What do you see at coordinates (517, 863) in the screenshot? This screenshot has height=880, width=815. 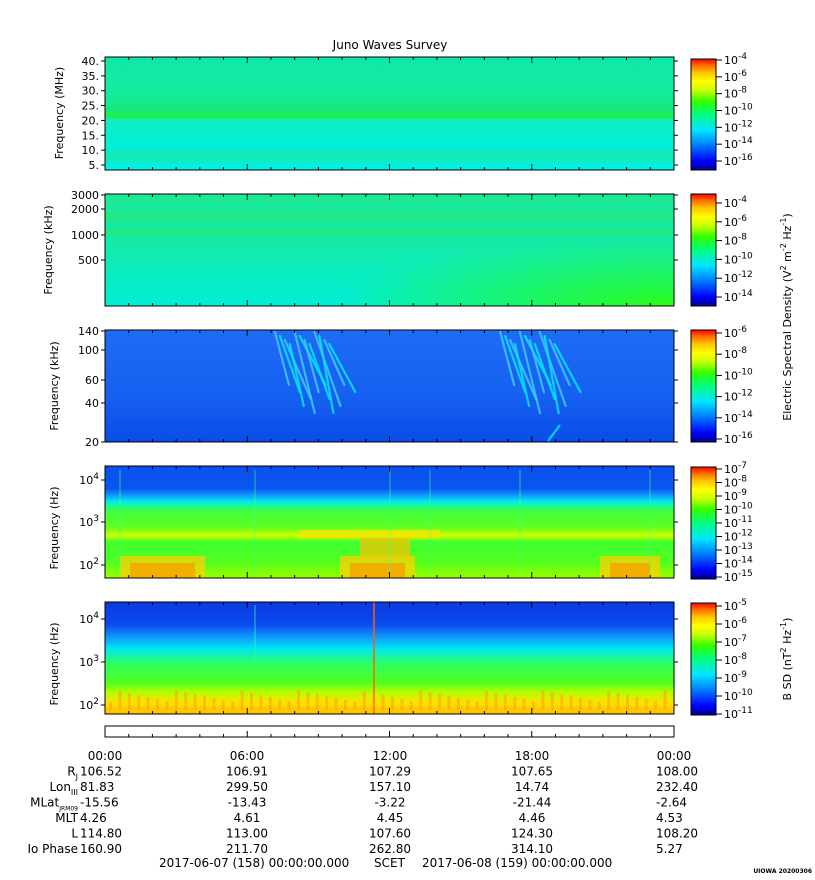 I see `footer-right: 2017-06-08 (159) 00:00:00.000` at bounding box center [517, 863].